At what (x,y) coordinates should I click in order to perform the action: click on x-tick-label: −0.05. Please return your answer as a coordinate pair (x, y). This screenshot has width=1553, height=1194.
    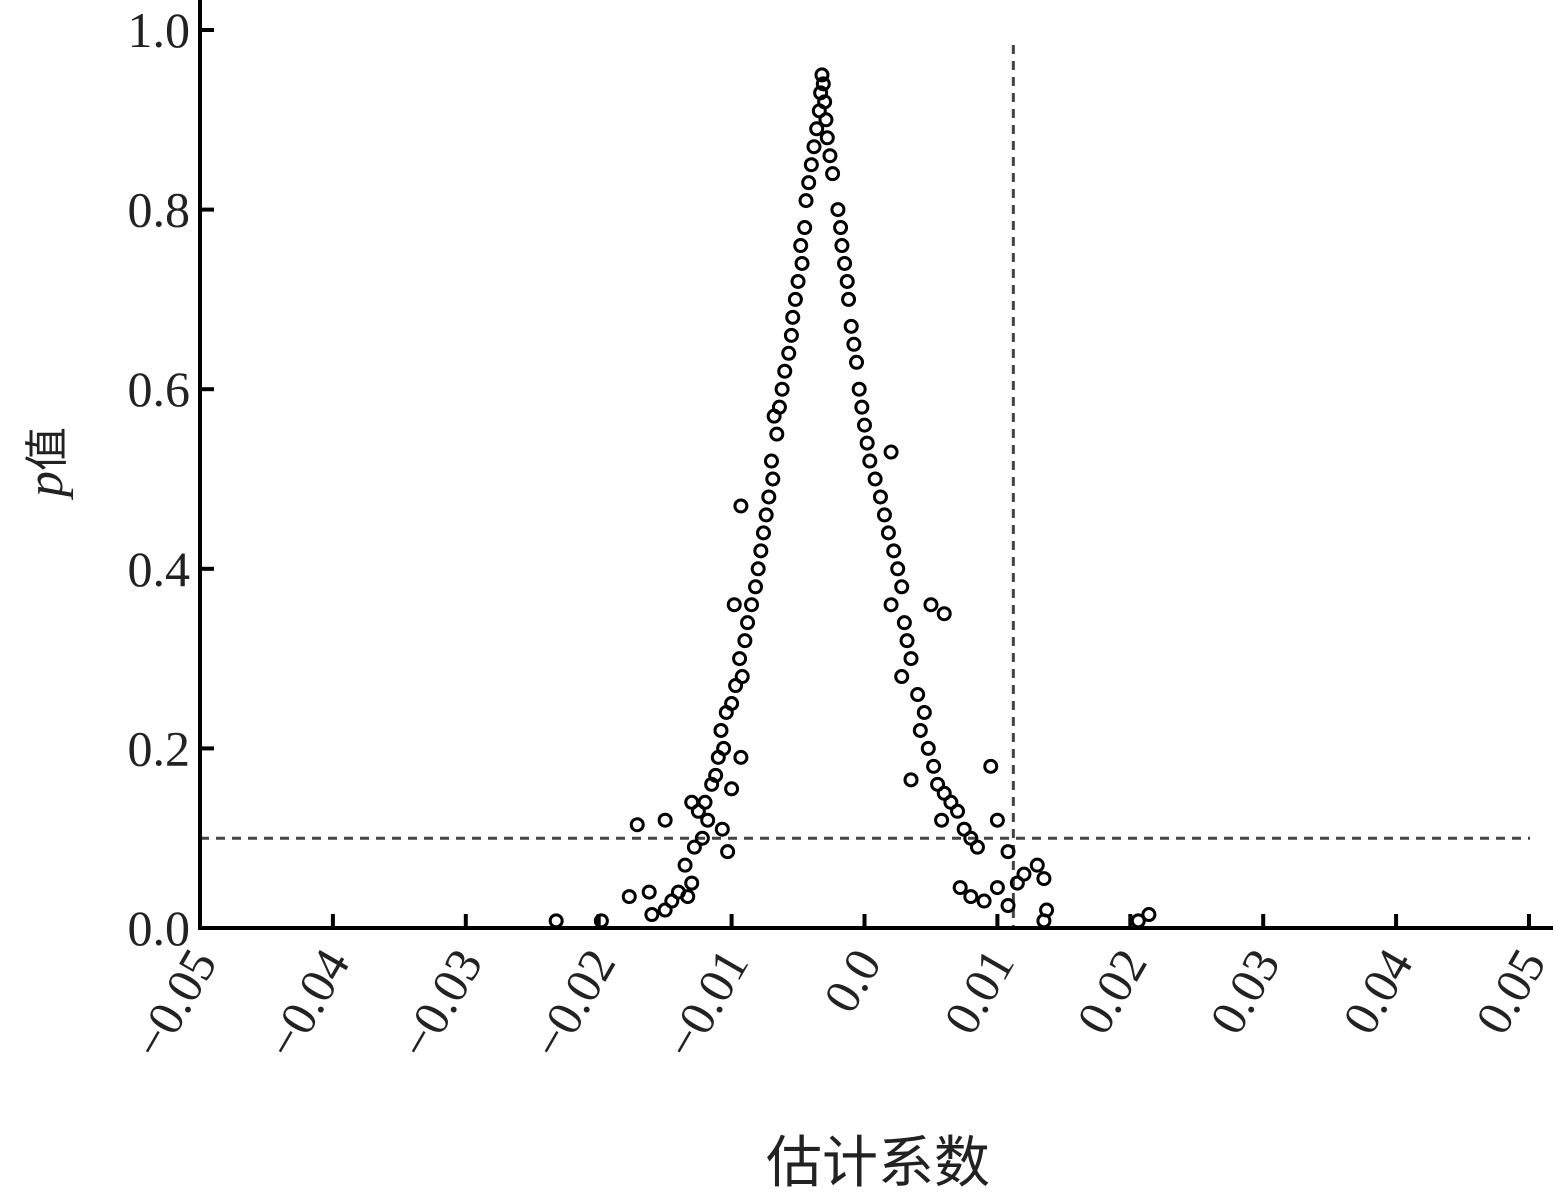
    Looking at the image, I should click on (174, 1004).